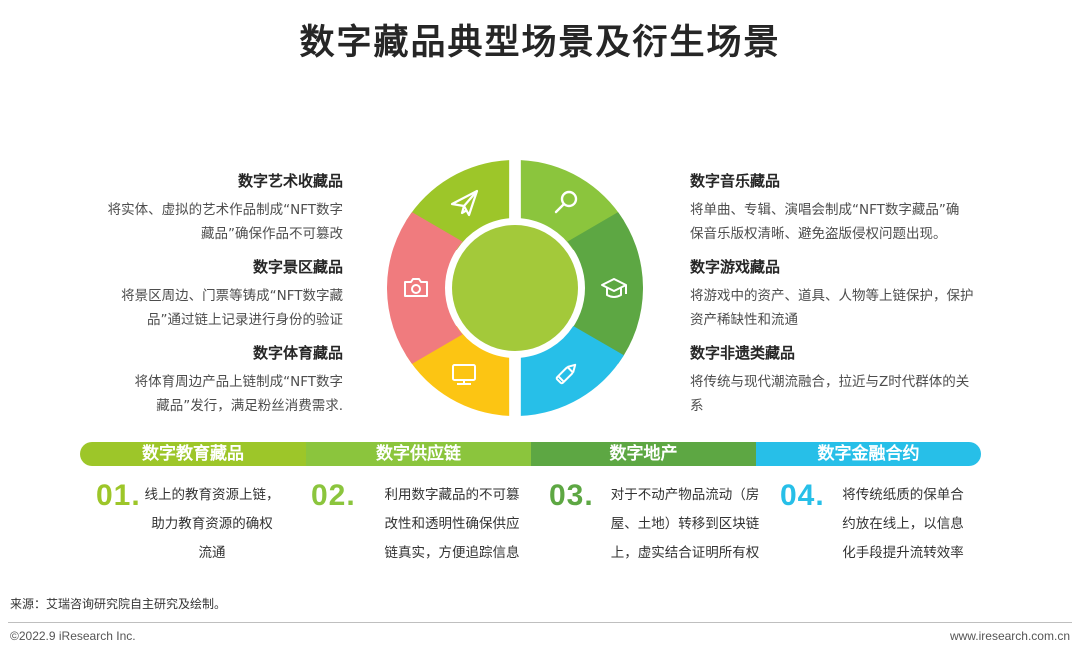  Describe the element at coordinates (1009, 636) in the screenshot. I see `website-link: www.iresearch.com.cn` at that location.